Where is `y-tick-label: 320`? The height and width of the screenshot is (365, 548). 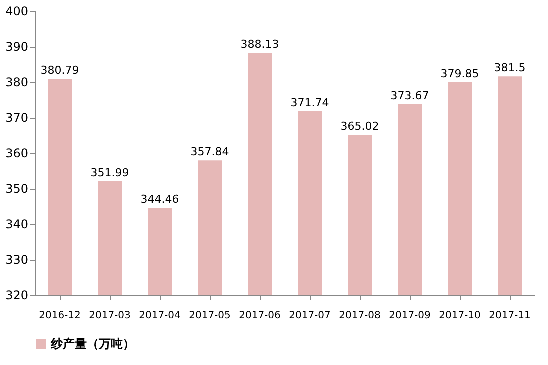
y-tick-label: 320 is located at coordinates (17, 295).